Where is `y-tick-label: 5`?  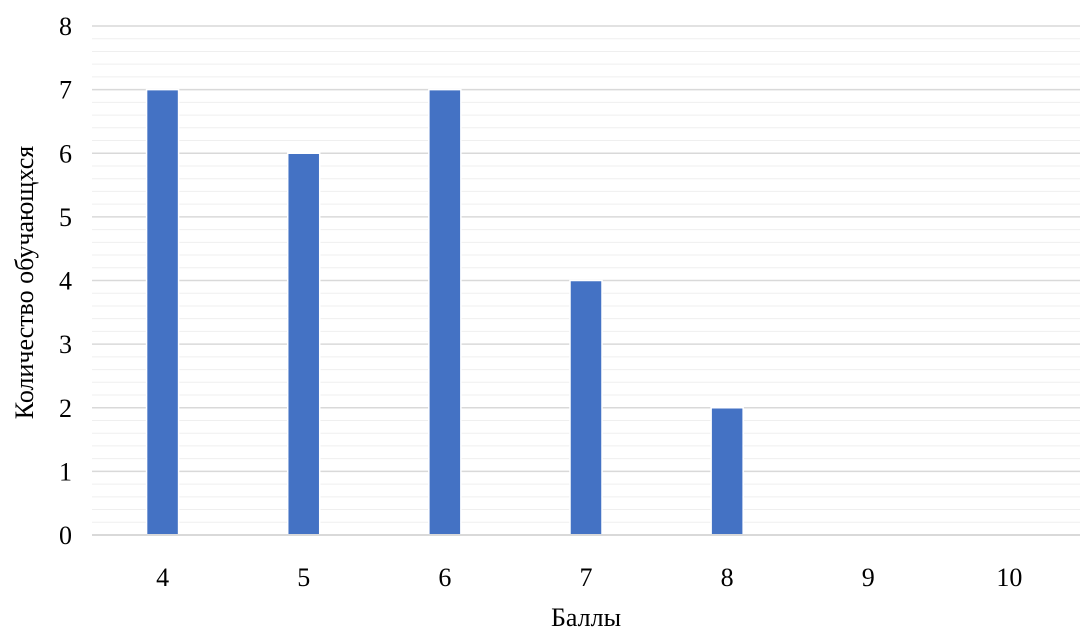
y-tick-label: 5 is located at coordinates (65, 217).